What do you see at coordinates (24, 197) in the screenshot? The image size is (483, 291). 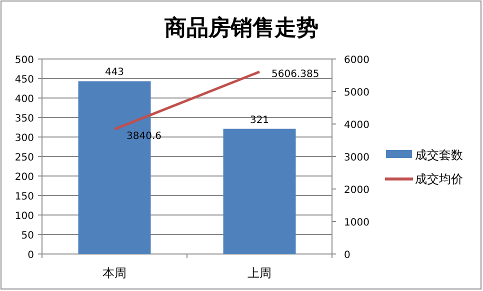 I see `y-tick-label: 150` at bounding box center [24, 197].